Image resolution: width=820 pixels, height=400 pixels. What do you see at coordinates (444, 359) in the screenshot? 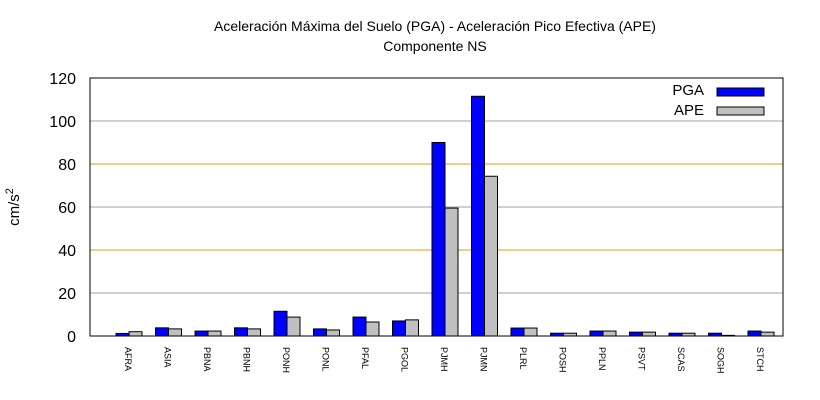
I see `x-tick-label: PJMH` at bounding box center [444, 359].